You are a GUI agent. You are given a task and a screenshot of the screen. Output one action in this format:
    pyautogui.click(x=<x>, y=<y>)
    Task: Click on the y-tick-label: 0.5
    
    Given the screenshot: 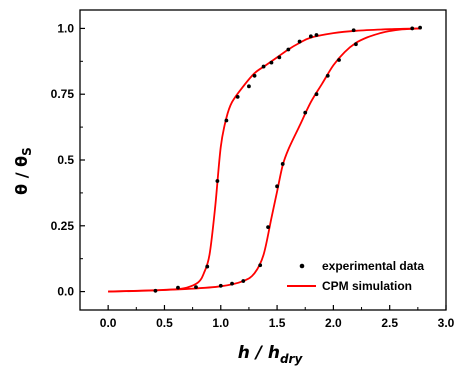 What is the action you would take?
    pyautogui.click(x=65, y=160)
    